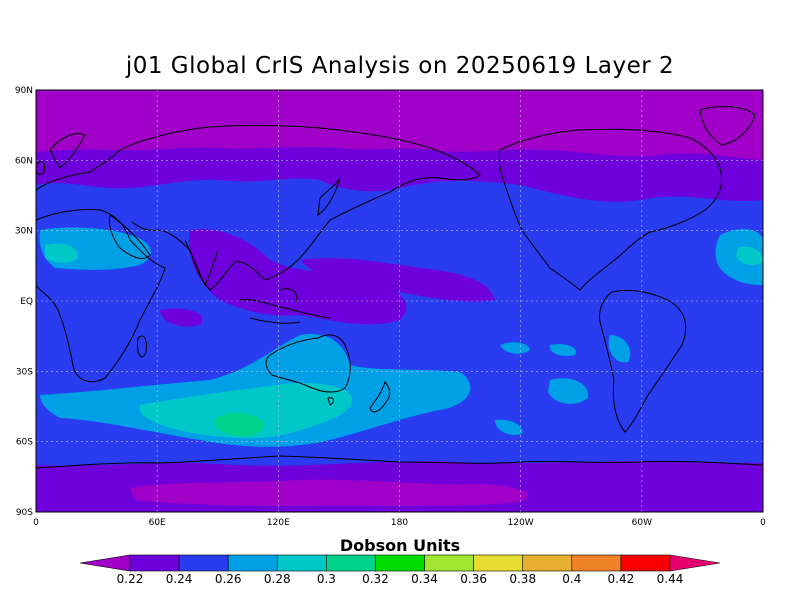 The width and height of the screenshot is (800, 600). Describe the element at coordinates (179, 579) in the screenshot. I see `colorbar-tick-label: 0.24` at that location.